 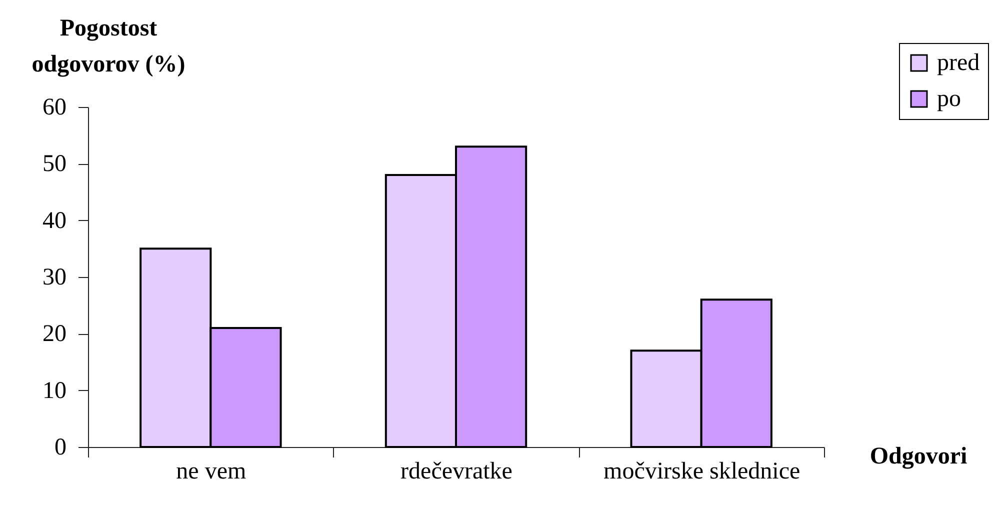 What do you see at coordinates (54, 164) in the screenshot?
I see `y-tick-label: 50` at bounding box center [54, 164].